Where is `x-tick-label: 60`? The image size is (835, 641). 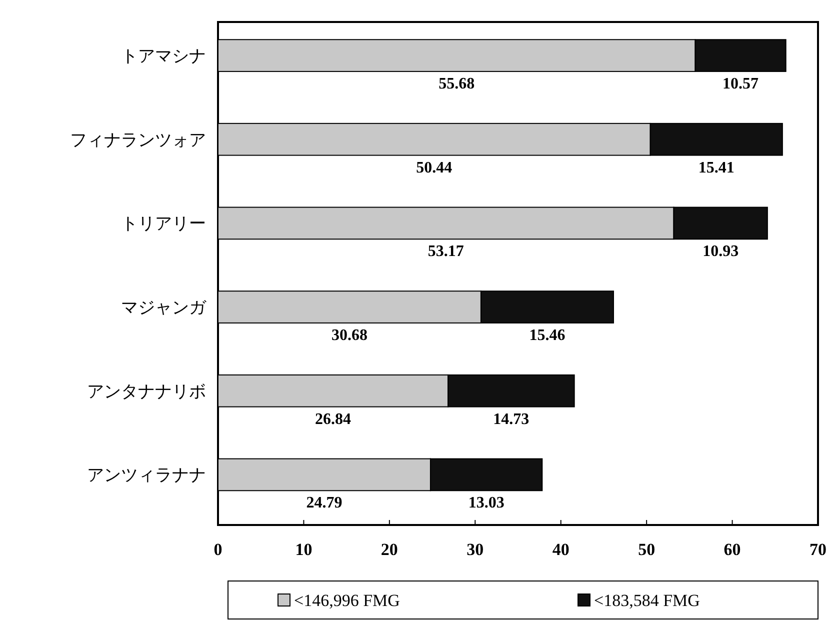 x-tick-label: 60 is located at coordinates (732, 549).